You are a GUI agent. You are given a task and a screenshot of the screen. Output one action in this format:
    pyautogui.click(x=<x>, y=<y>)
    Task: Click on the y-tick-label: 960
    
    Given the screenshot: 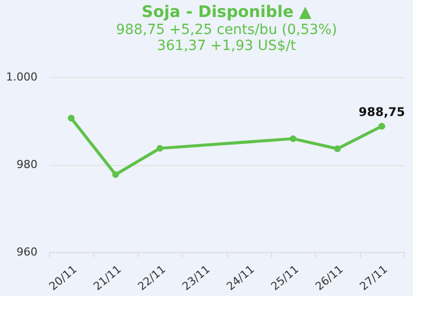 What is the action you would take?
    pyautogui.click(x=27, y=252)
    